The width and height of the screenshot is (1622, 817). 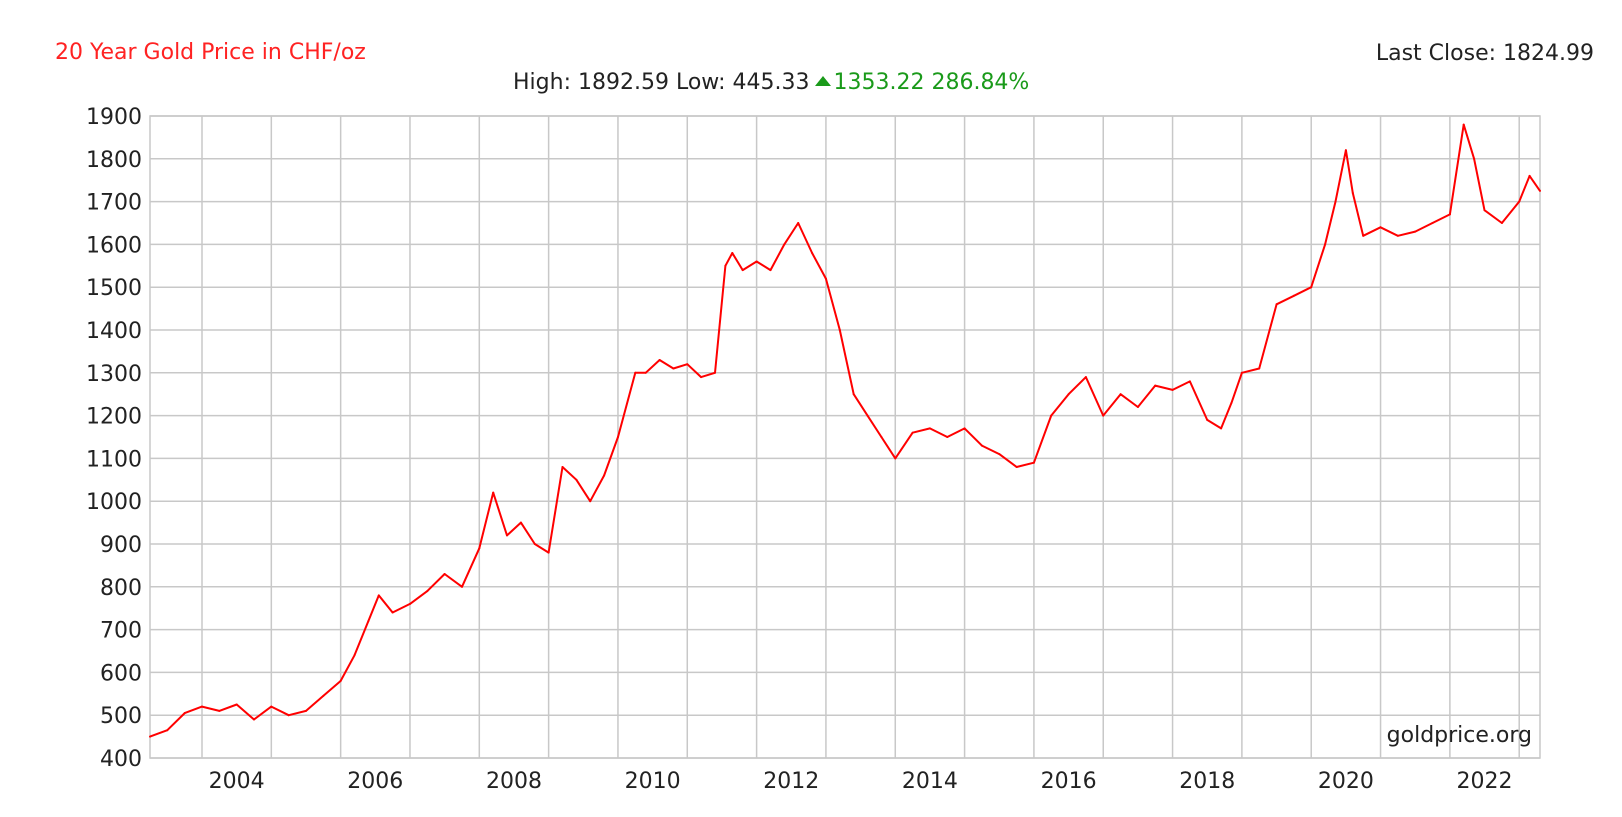 What do you see at coordinates (121, 545) in the screenshot?
I see `y-tick-label: 900` at bounding box center [121, 545].